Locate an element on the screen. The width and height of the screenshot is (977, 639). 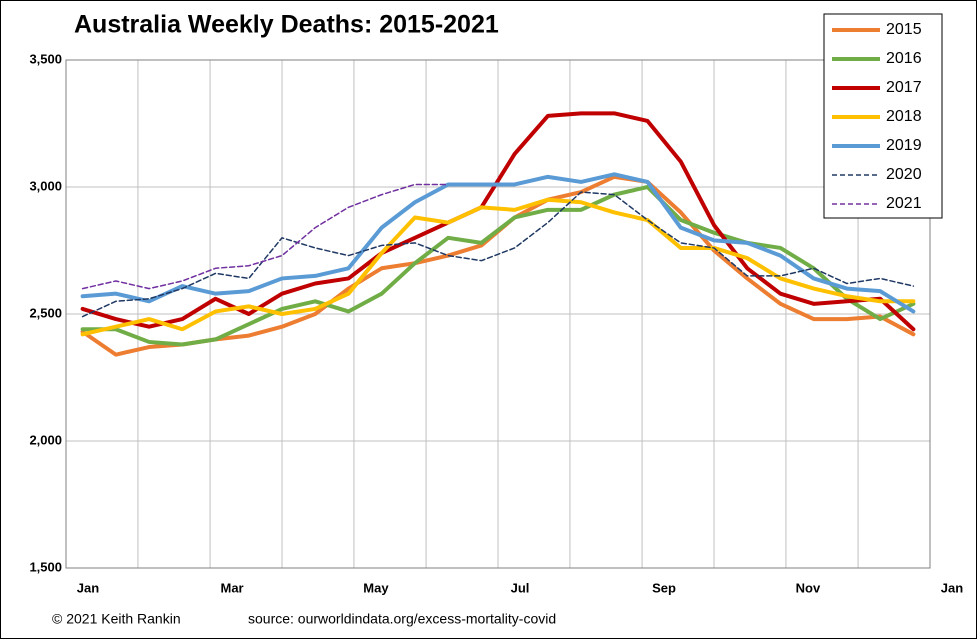
x-tick-label: May is located at coordinates (376, 587).